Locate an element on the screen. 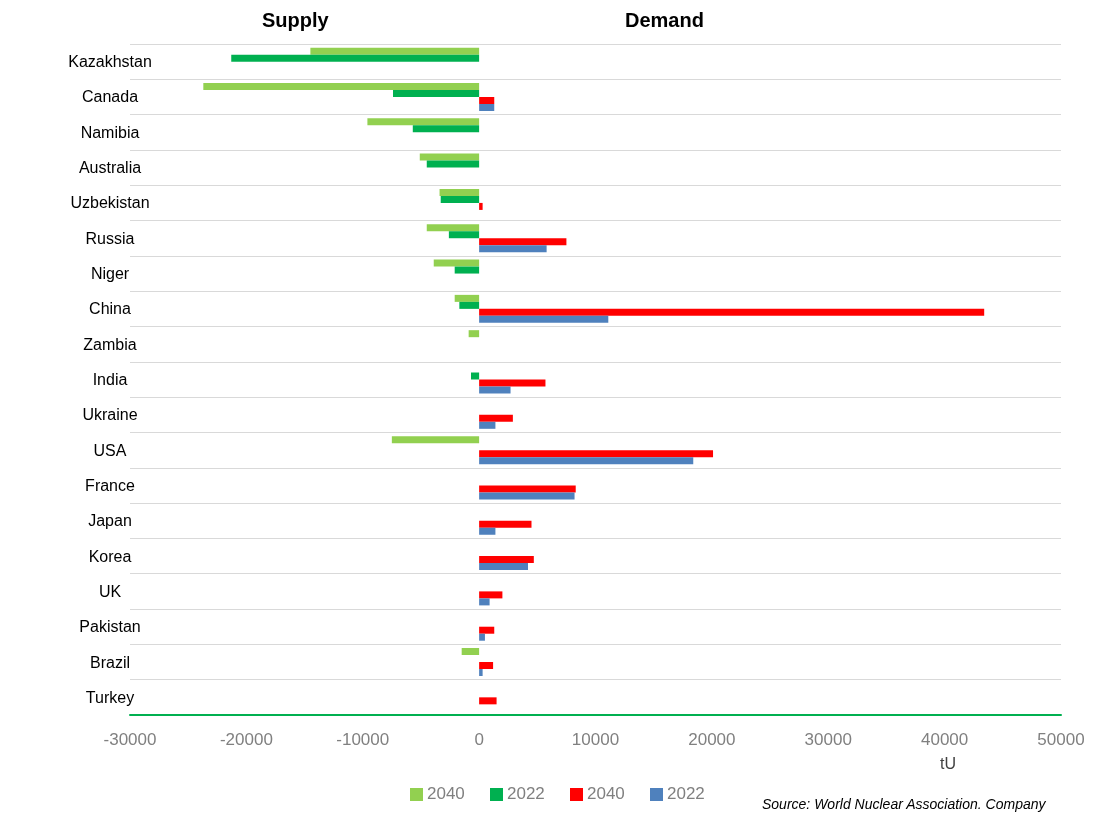 The height and width of the screenshot is (835, 1095). y-tick-label: Brazil is located at coordinates (110, 662).